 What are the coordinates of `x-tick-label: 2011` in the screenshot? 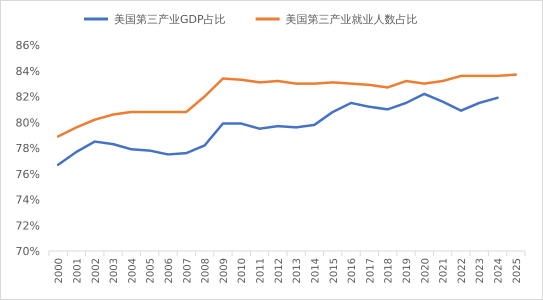 It's located at (261, 271).